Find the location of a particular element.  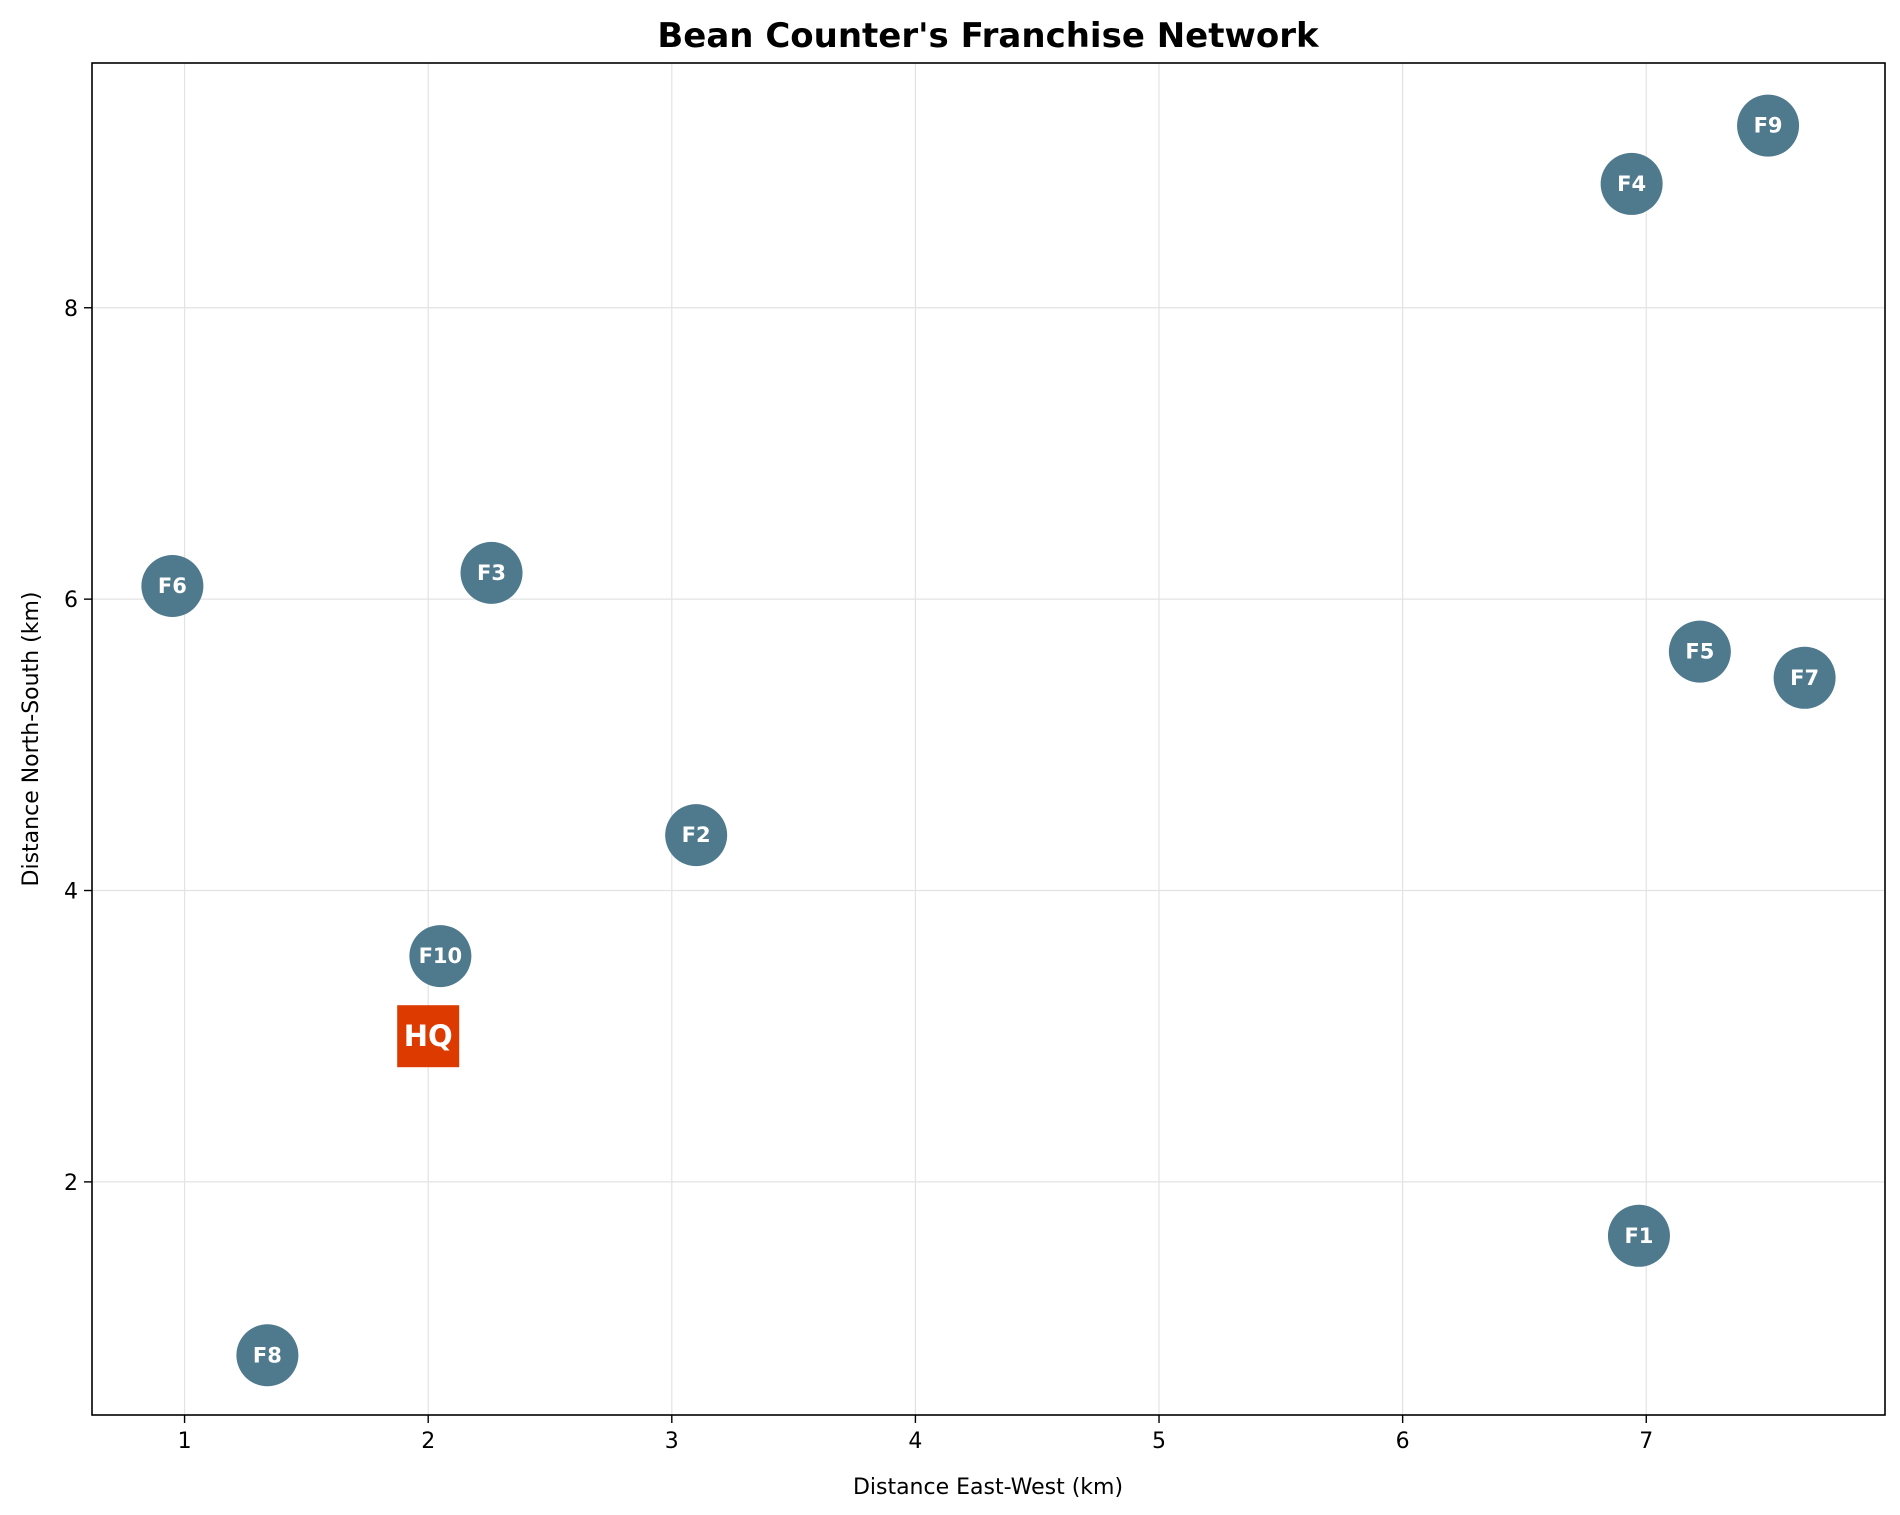

franchise-point-f8: F8 is located at coordinates (267, 1355).